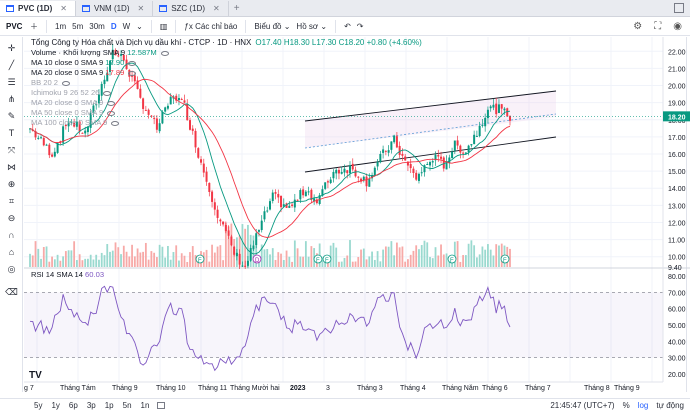  Describe the element at coordinates (11, 201) in the screenshot. I see `ruler-icon: ⌗` at that location.